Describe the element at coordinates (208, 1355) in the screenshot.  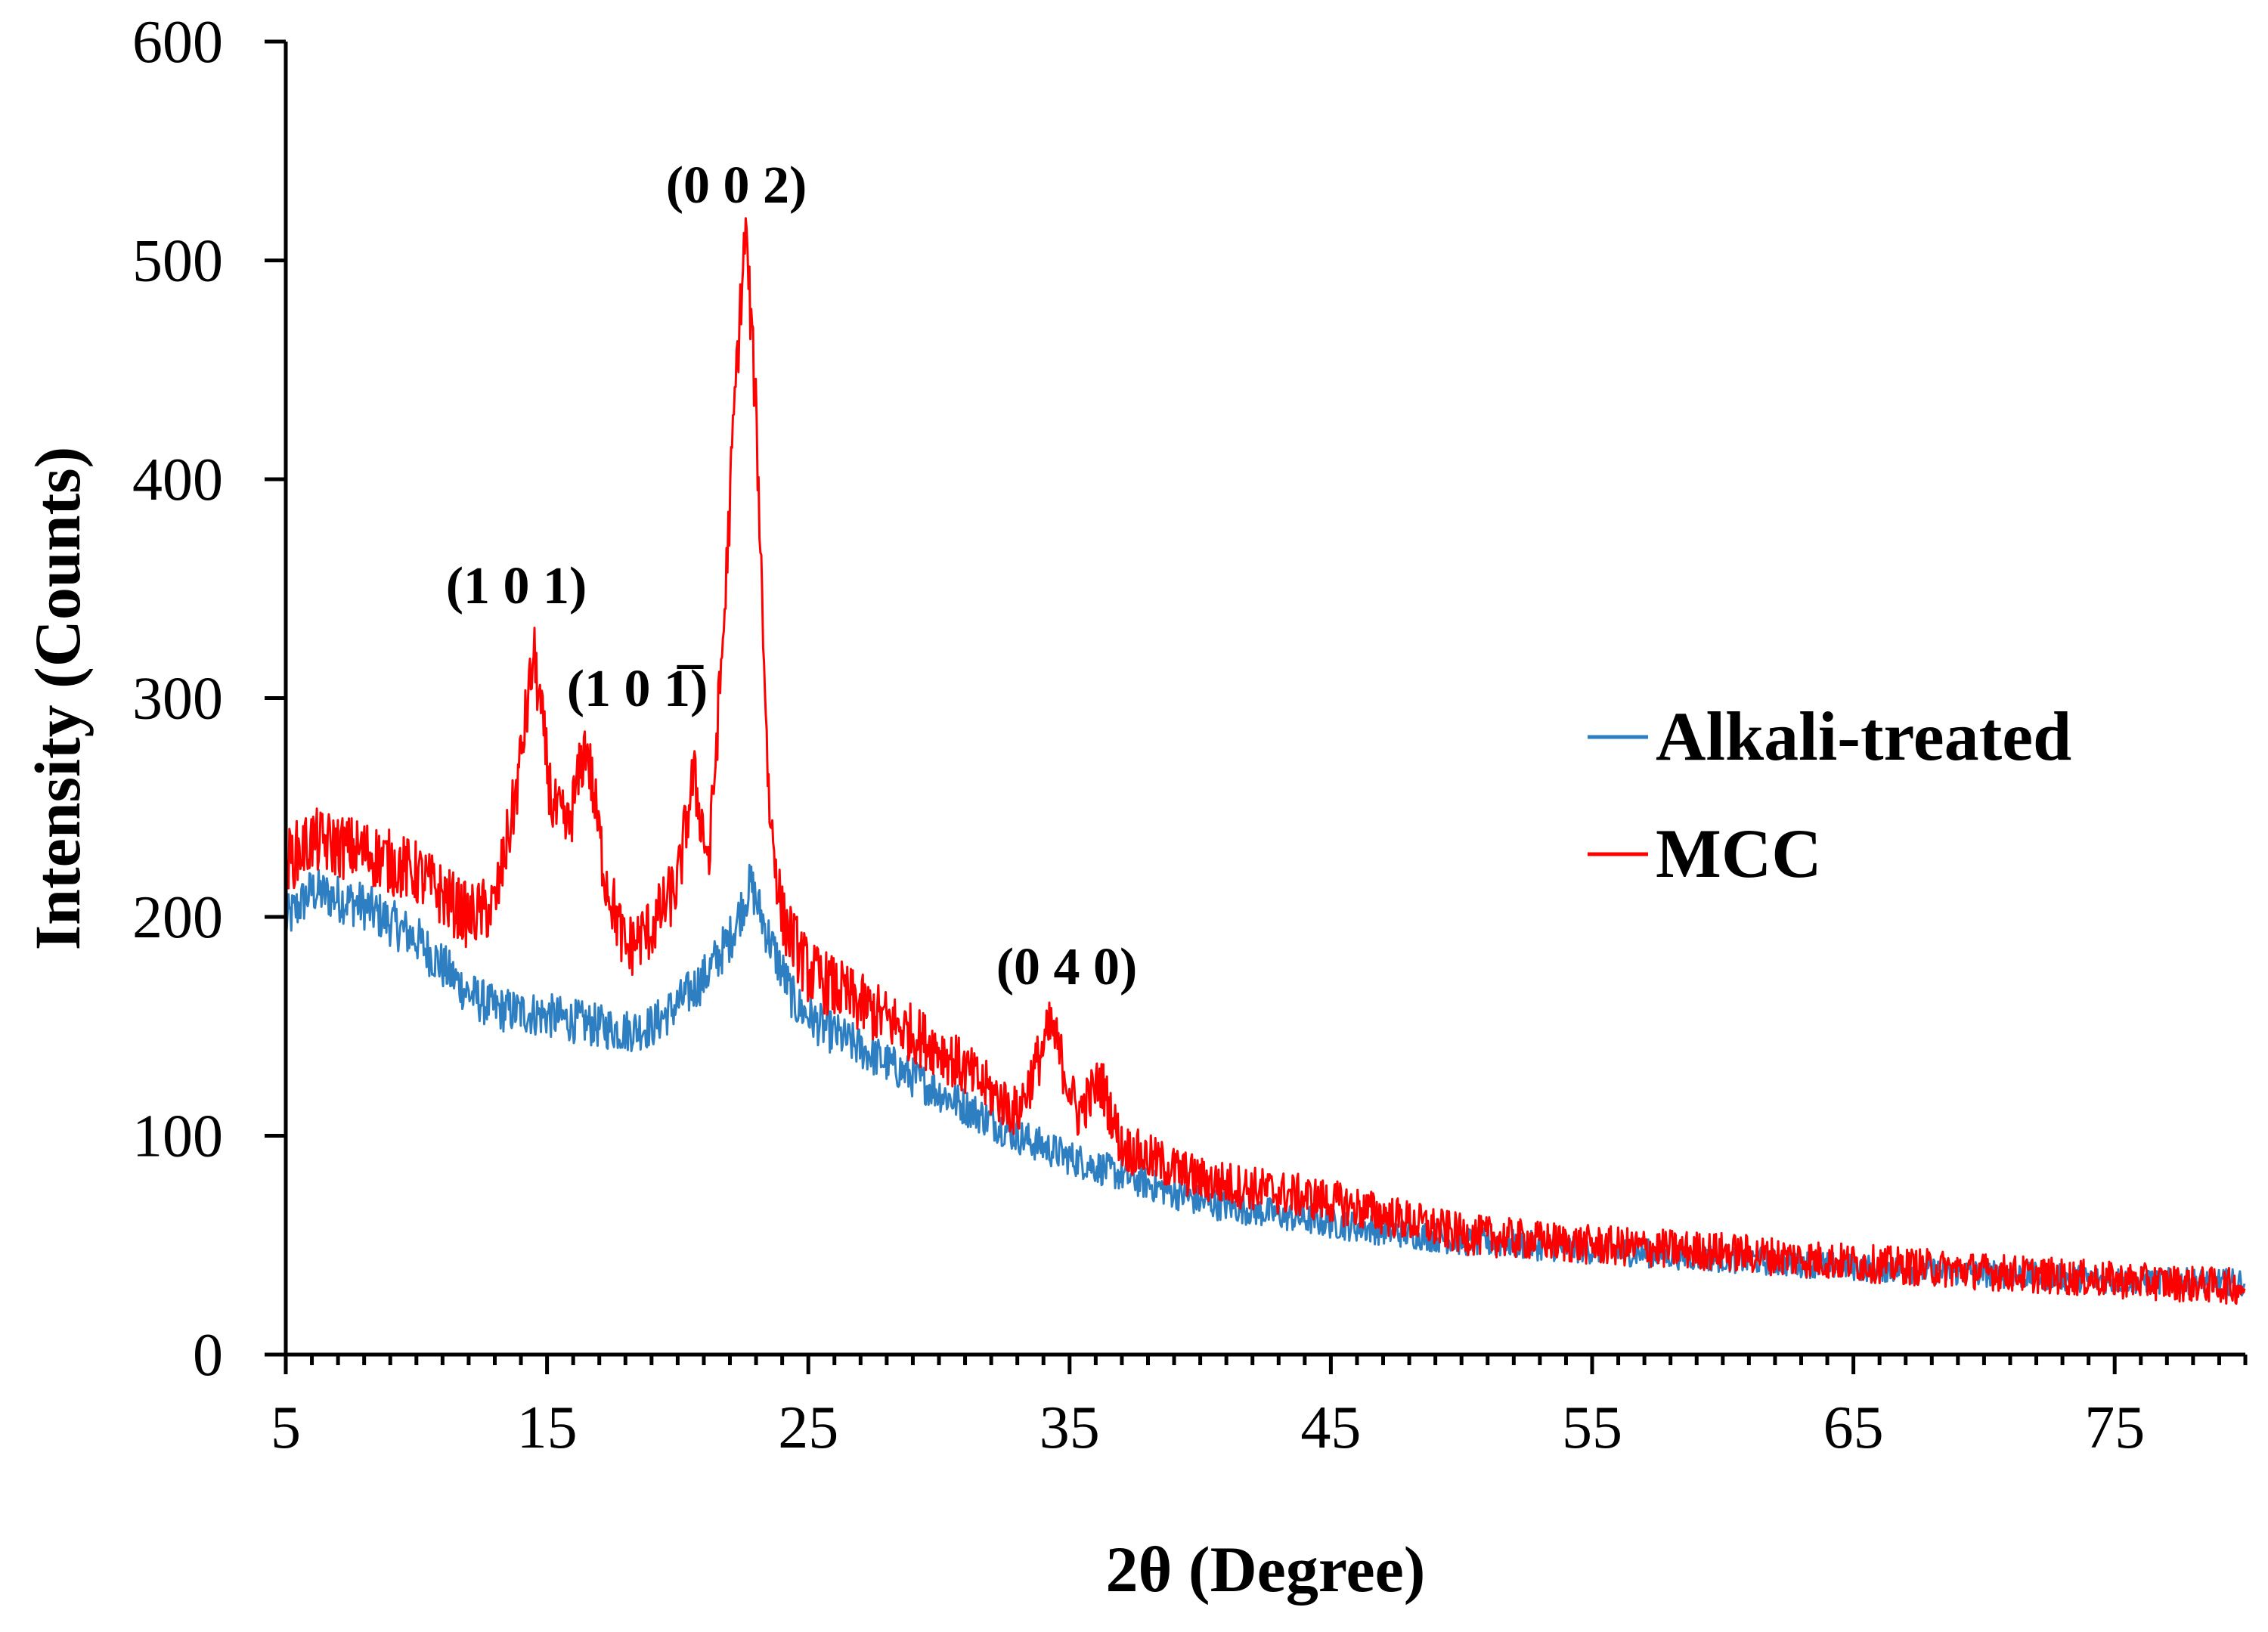
I see `y-tick-label: 0` at that location.